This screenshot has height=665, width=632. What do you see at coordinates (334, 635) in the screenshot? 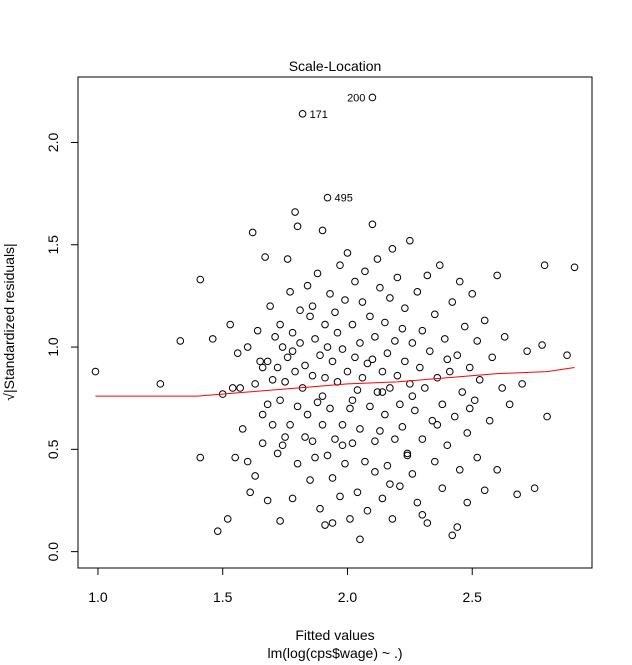
I see `x-axis-label: Fitted values` at bounding box center [334, 635].